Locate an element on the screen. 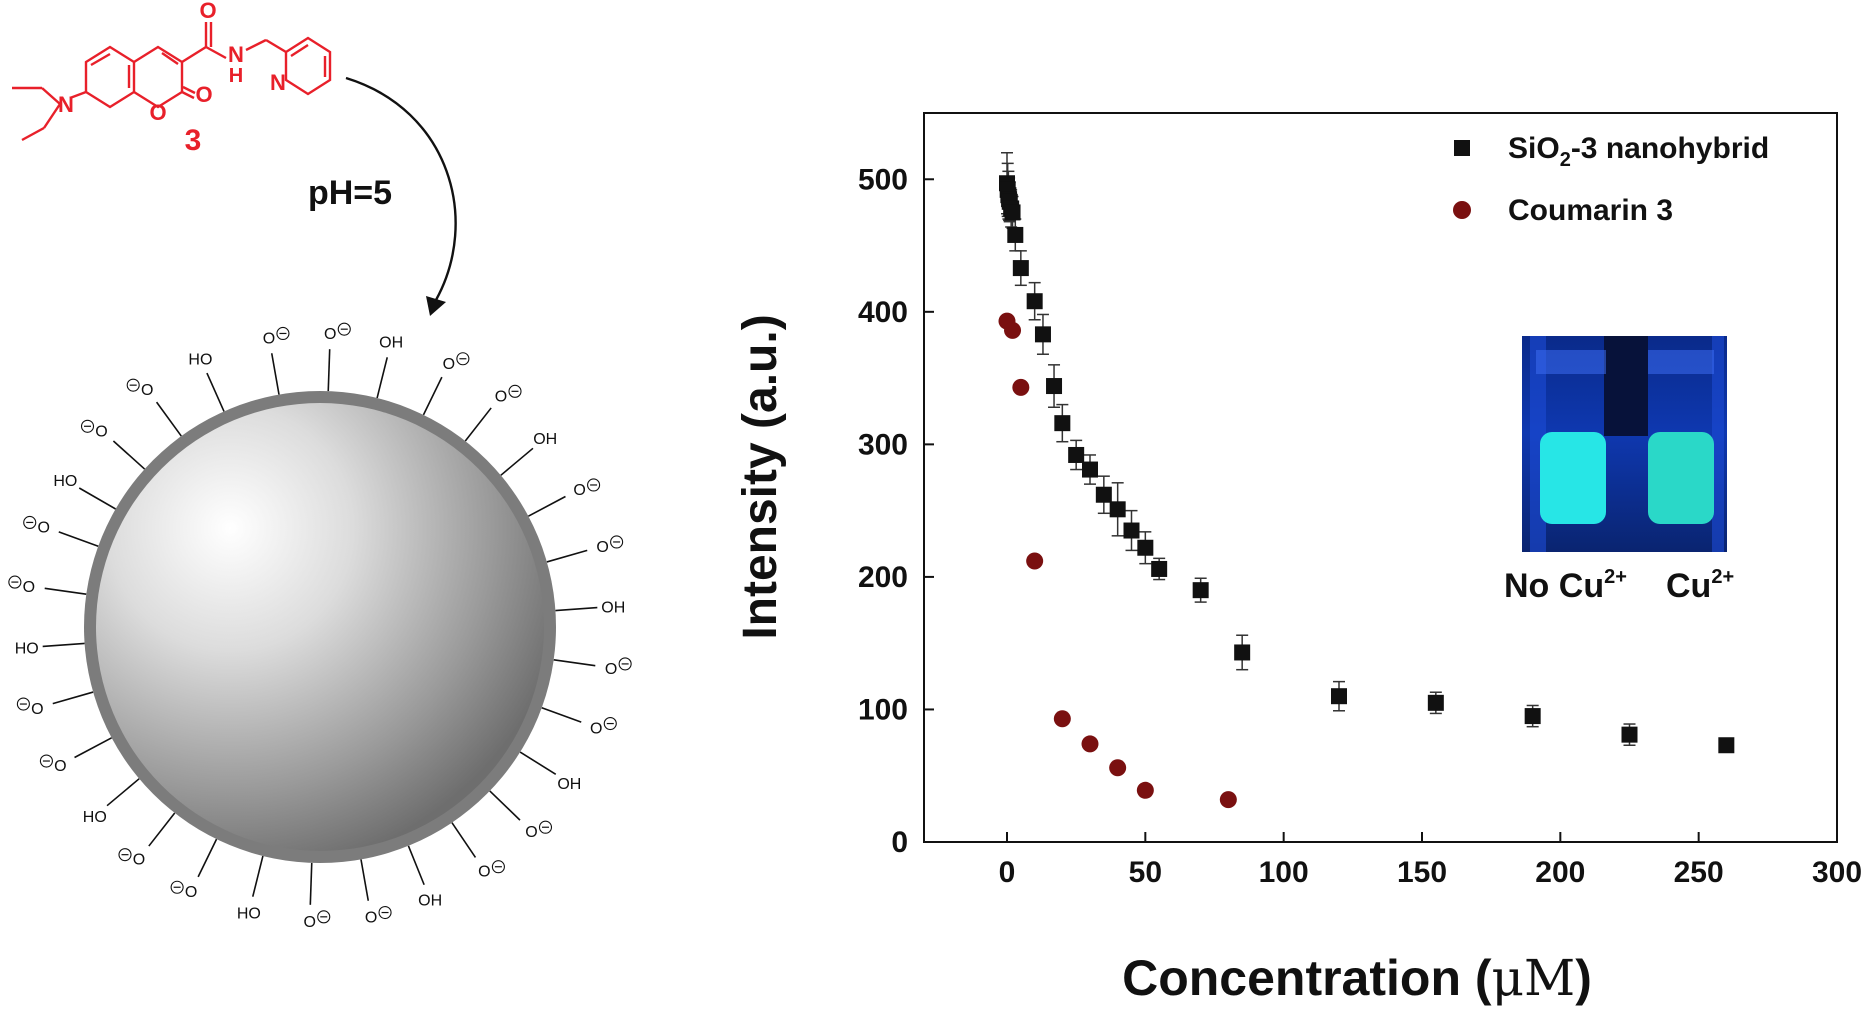 Image resolution: width=1864 pixels, height=1014 pixels. x-tick-label: 250 is located at coordinates (1699, 872).